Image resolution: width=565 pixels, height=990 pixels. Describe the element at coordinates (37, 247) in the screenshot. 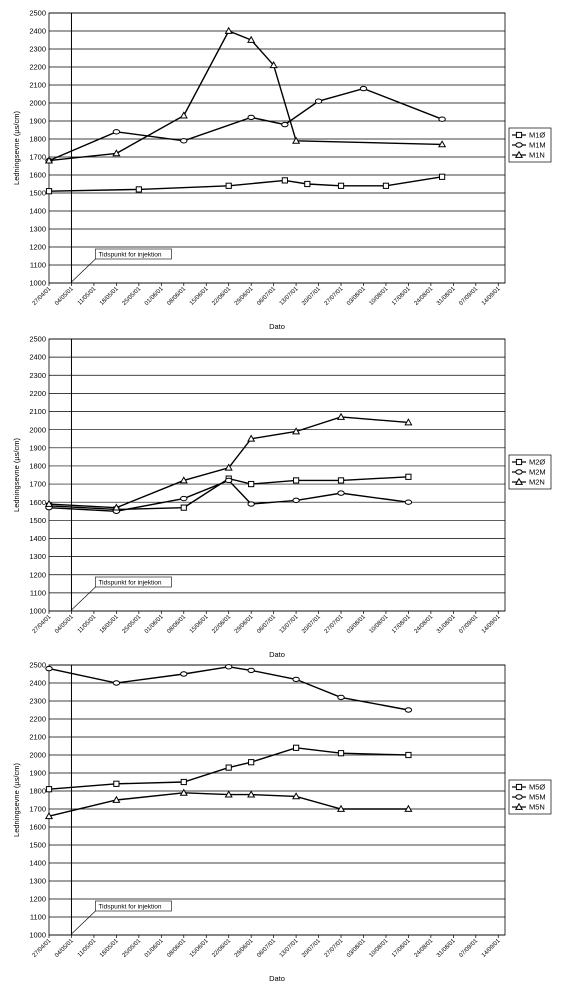

I see `y-tick-label: 1200` at that location.